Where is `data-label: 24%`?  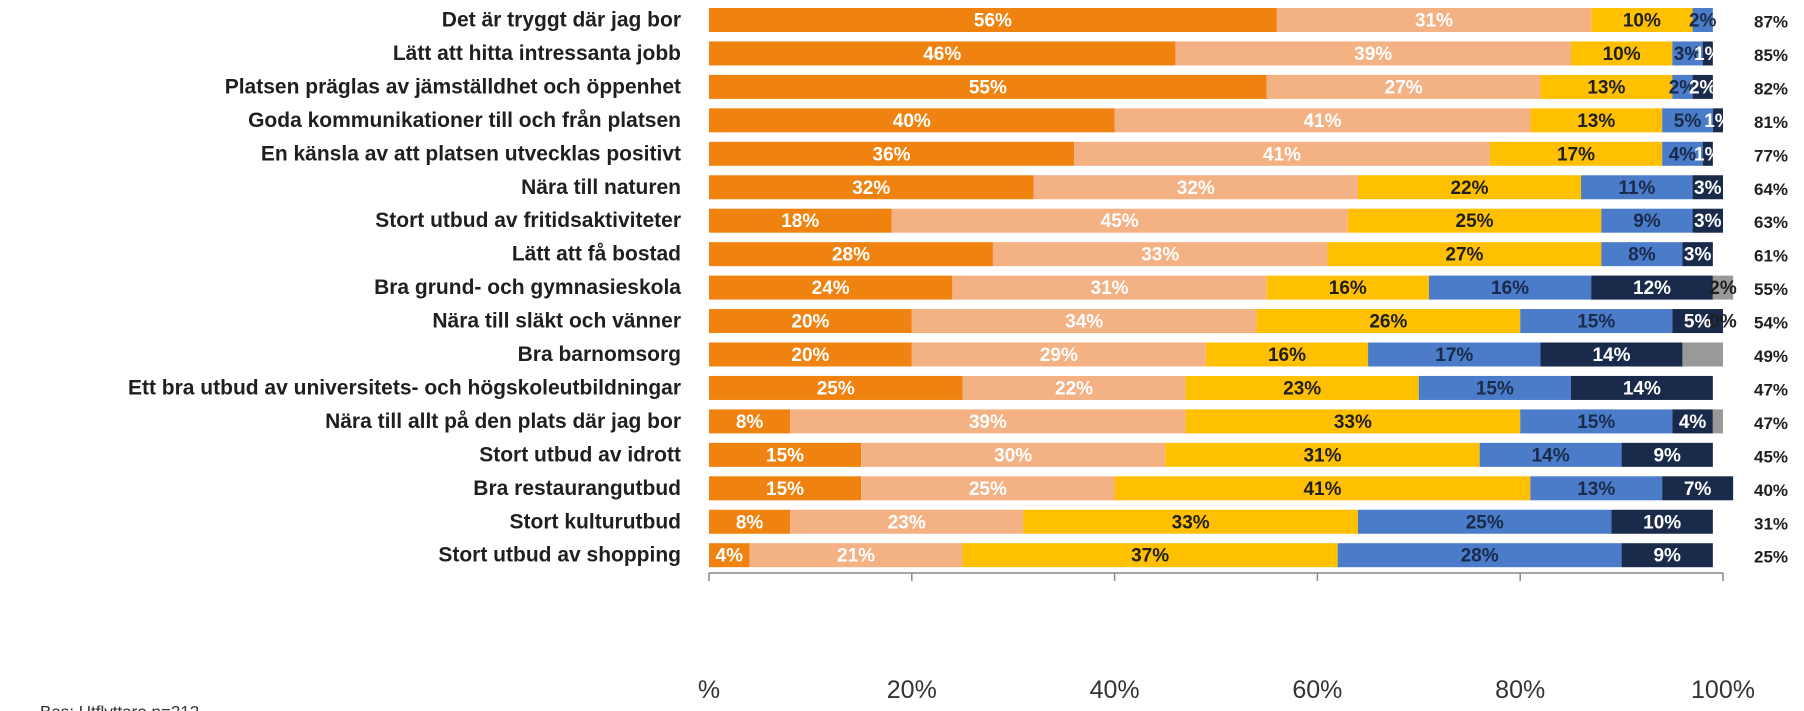
data-label: 24% is located at coordinates (831, 288).